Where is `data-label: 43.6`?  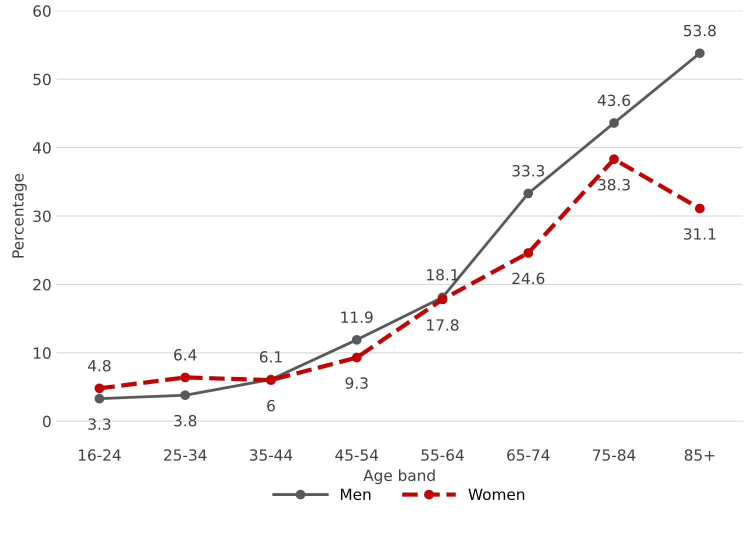
data-label: 43.6 is located at coordinates (614, 100).